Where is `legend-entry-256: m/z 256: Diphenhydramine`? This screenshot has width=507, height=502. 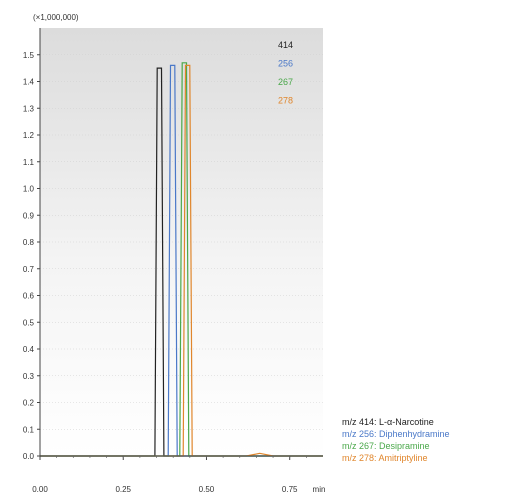
legend-entry-256: m/z 256: Diphenhydramine is located at coordinates (396, 434).